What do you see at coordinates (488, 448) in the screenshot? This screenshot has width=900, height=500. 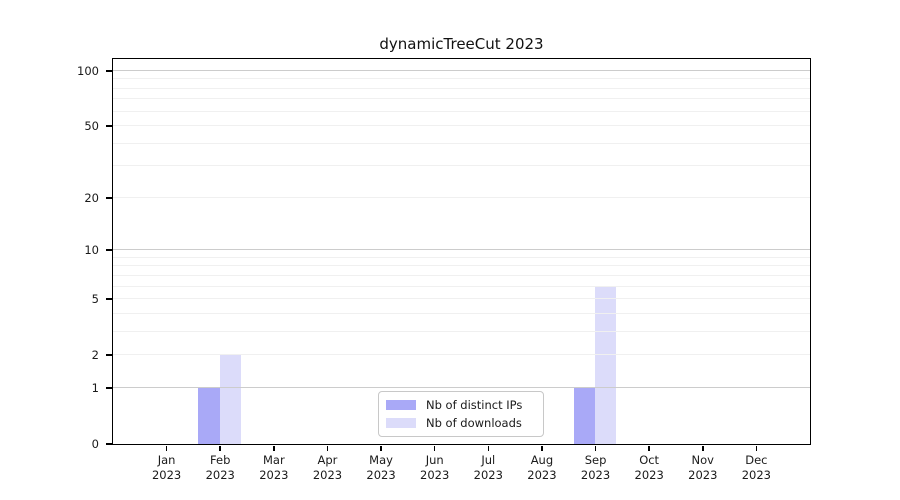 I see `x-tick-jul` at bounding box center [488, 448].